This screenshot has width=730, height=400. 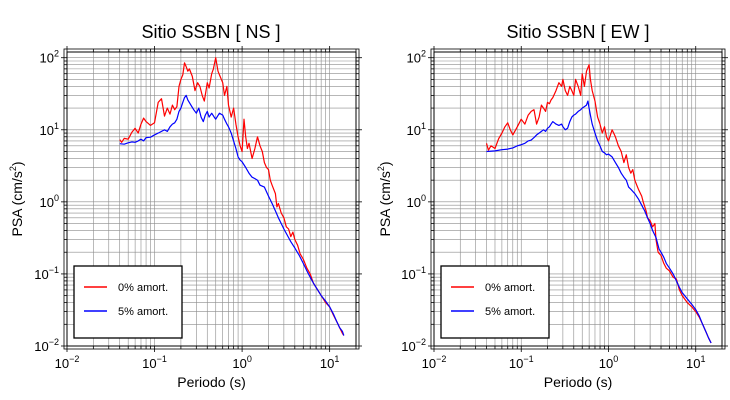 I want to click on chart-title: Sitio SSBN [ NS ], so click(x=210, y=32).